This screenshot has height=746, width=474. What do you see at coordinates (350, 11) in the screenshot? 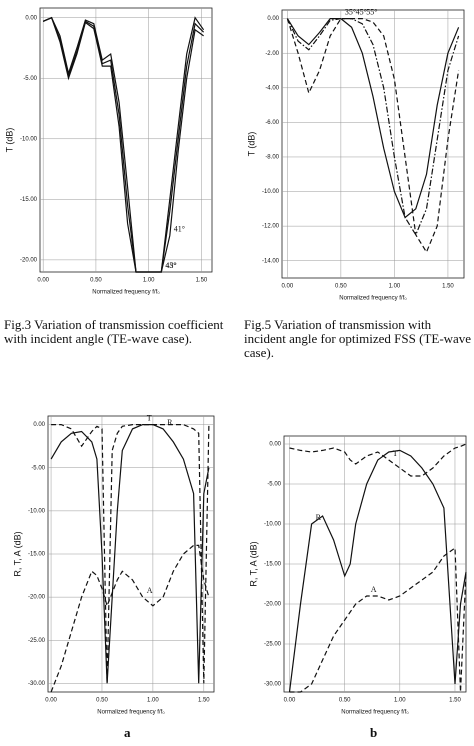
I see `series-label: 35°` at bounding box center [350, 11].